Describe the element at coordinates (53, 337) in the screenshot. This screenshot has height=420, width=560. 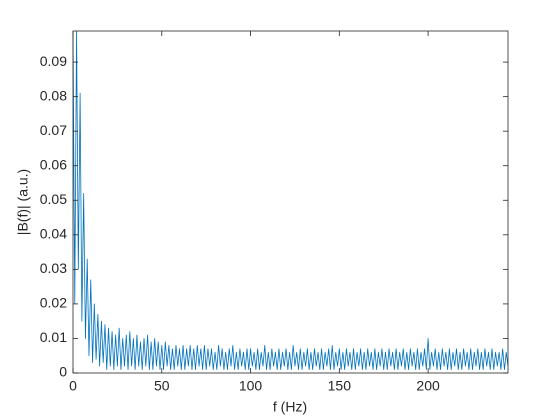
I see `y-tick-label: 0.01` at that location.